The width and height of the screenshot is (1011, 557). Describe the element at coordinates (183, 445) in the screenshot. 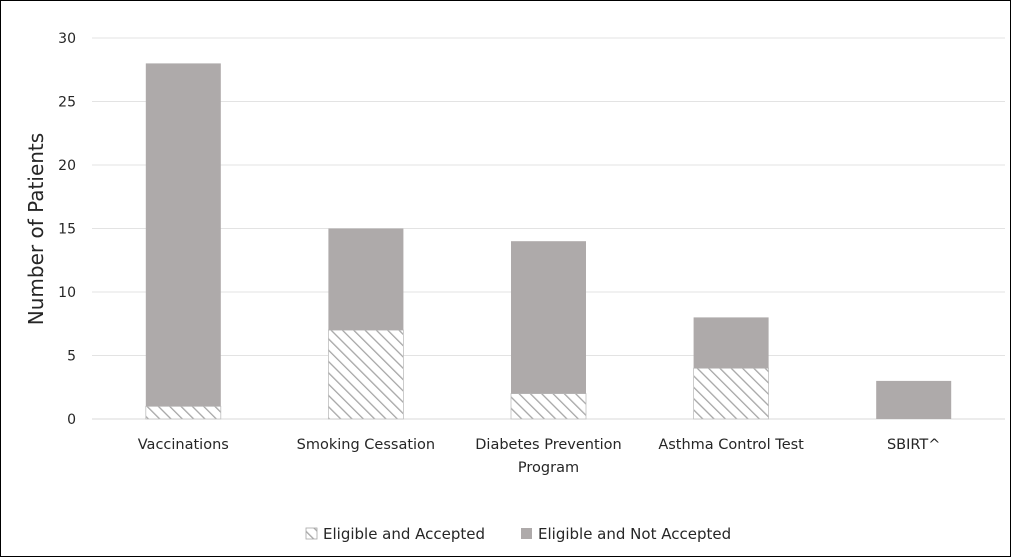

I see `x-category-label: Vaccinations` at that location.